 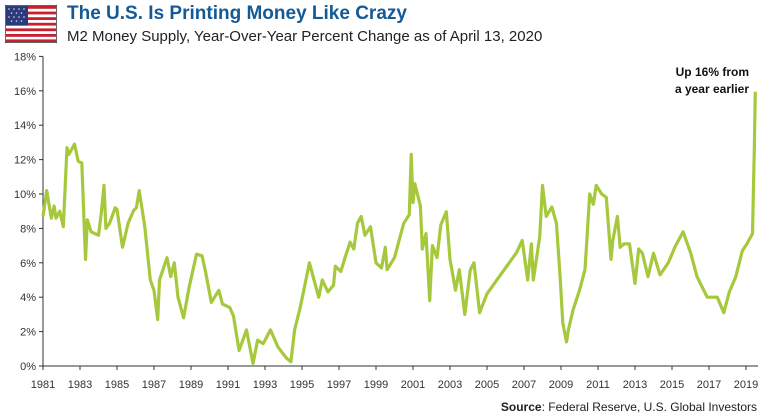 I want to click on x-tick-label: 2013, so click(x=635, y=385).